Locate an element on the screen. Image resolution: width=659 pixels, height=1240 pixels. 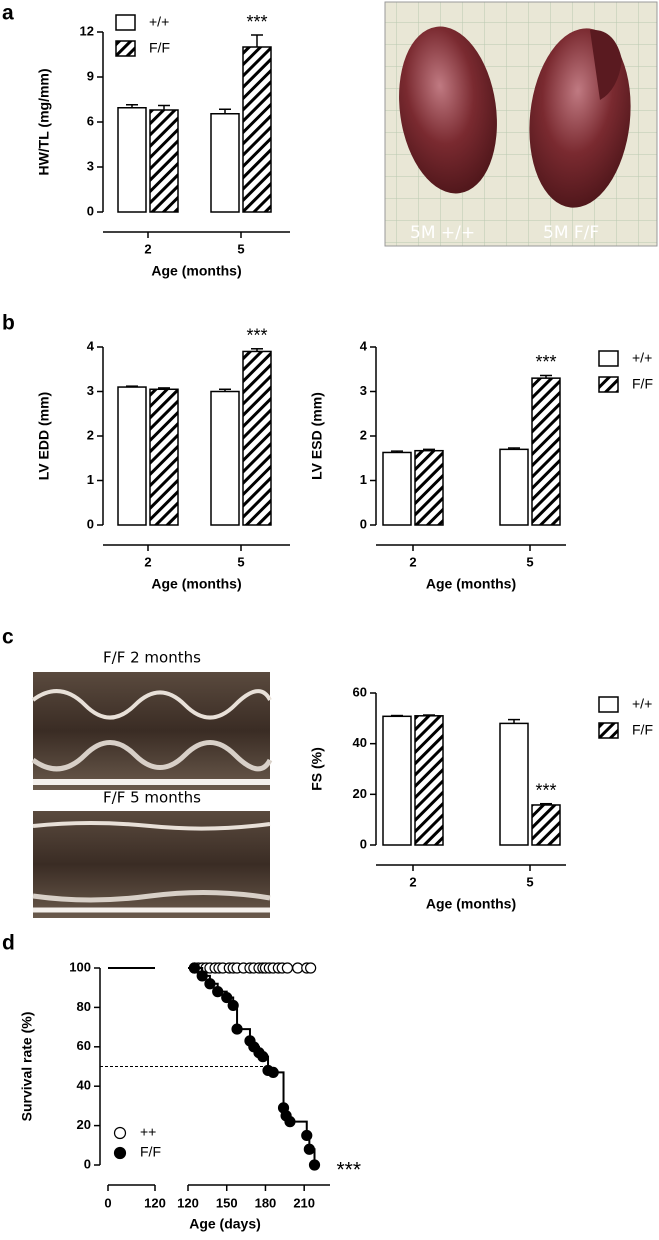
image-label: 5M +/+ is located at coordinates (442, 233).